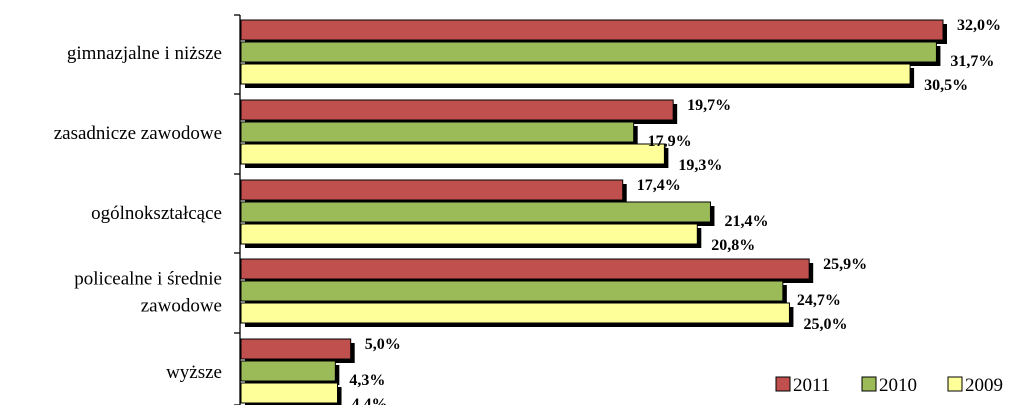  I want to click on value-label: 30,5%, so click(946, 85).